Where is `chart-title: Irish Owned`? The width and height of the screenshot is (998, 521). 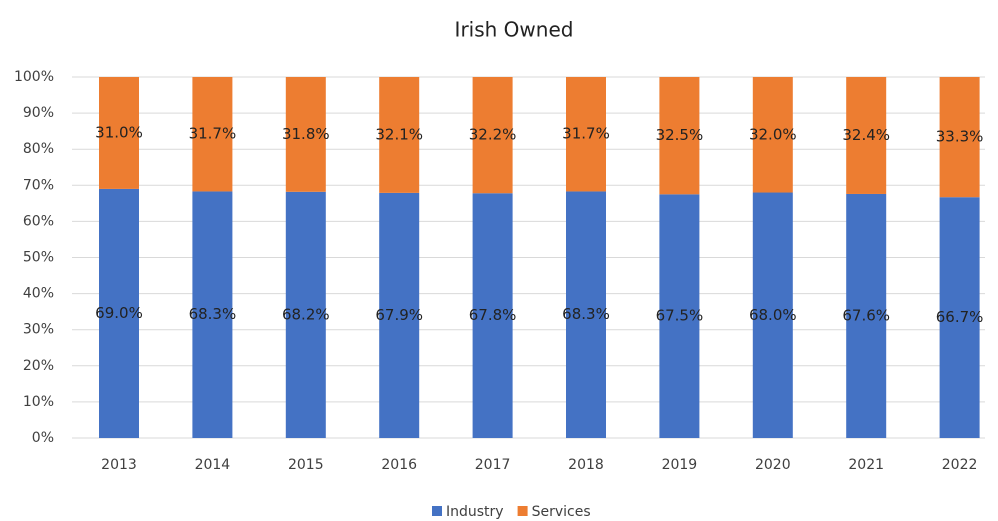 chart-title: Irish Owned is located at coordinates (514, 30).